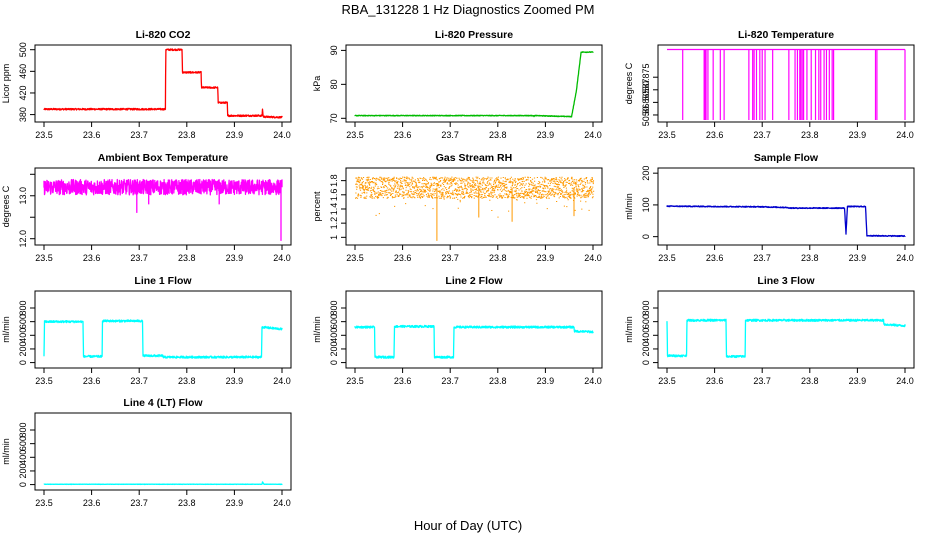 The width and height of the screenshot is (936, 540). I want to click on y-tick-label: 380, so click(23, 114).